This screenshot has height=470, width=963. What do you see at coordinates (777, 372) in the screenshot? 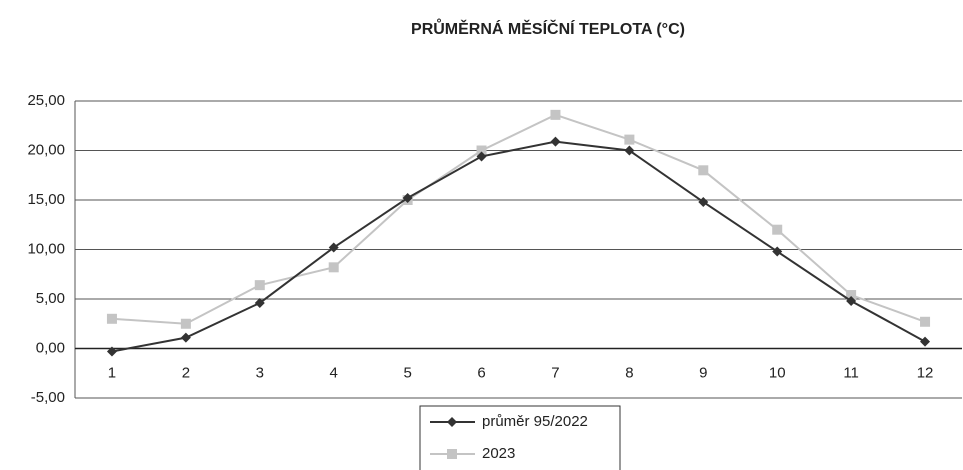
I see `x-tick-label: 10` at bounding box center [777, 372].